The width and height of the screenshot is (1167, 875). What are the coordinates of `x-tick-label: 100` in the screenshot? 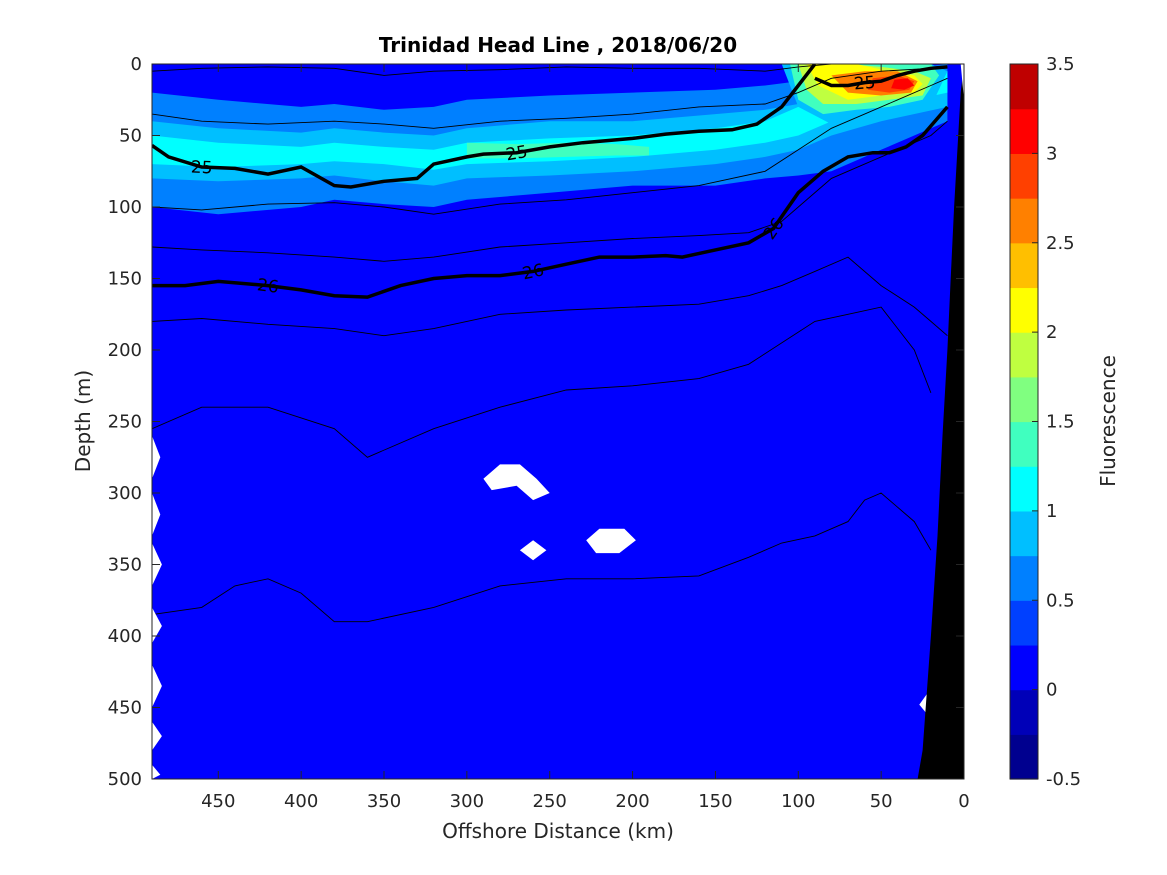 It's located at (798, 801).